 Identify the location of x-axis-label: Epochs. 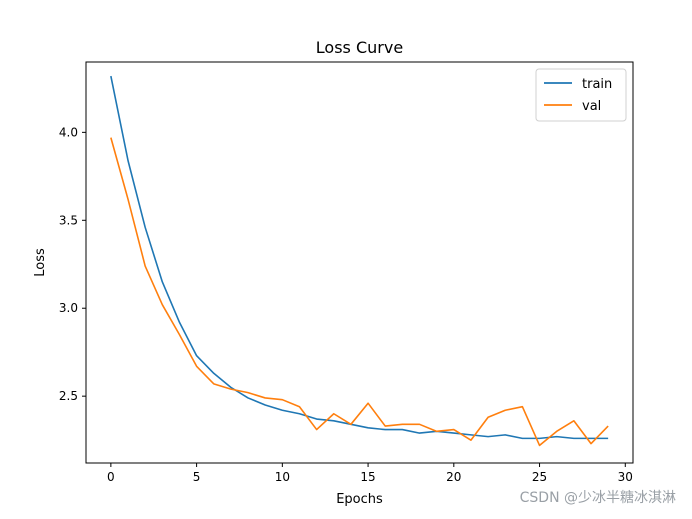
(359, 499).